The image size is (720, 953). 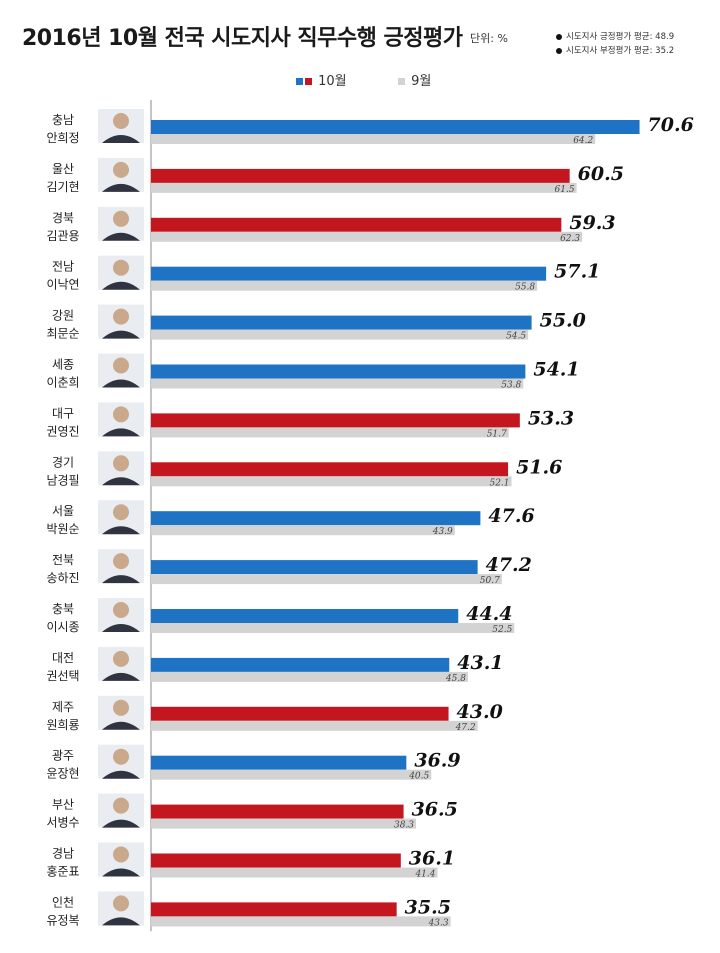 I want to click on governor-name-label: 권선택, so click(x=62, y=676).